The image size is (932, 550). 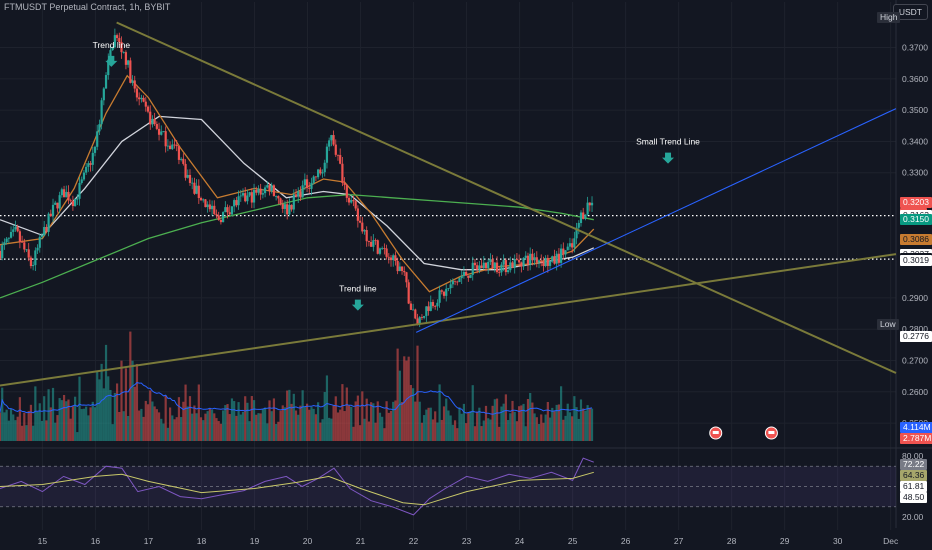 I want to click on x-tick-label: 19, so click(x=255, y=541).